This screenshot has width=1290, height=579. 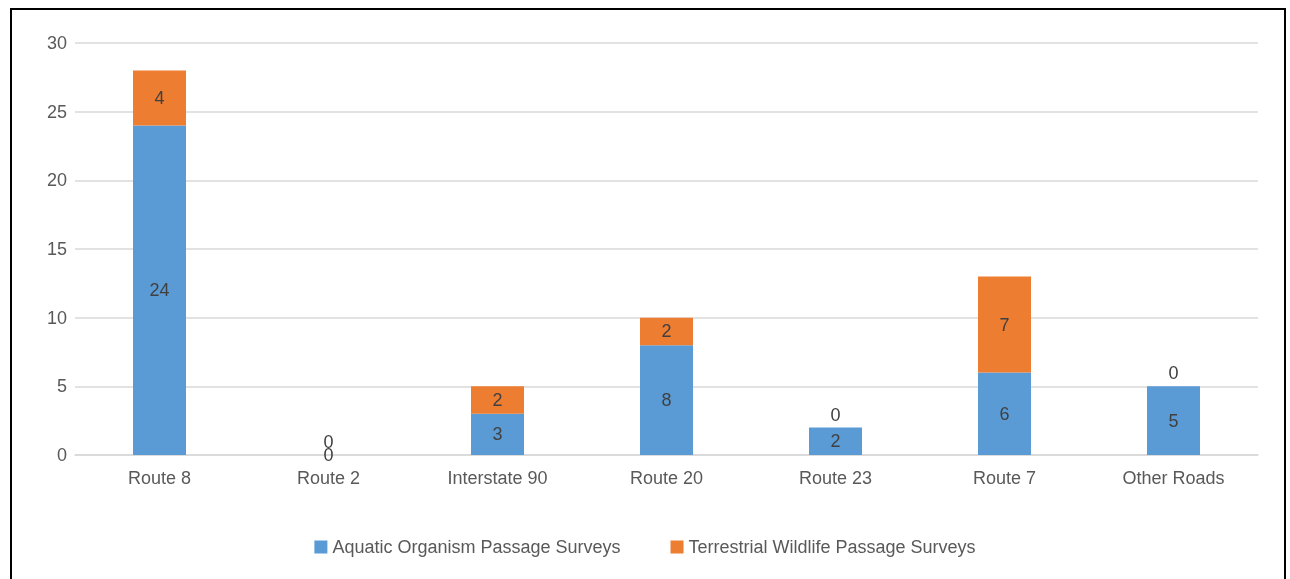 I want to click on y-tick-label: 10, so click(x=56, y=317).